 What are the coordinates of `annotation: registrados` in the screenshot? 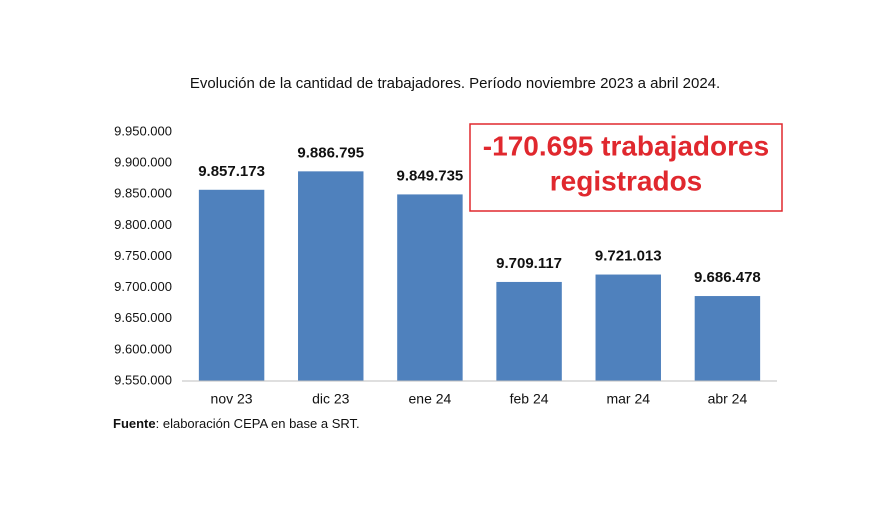 It's located at (626, 180).